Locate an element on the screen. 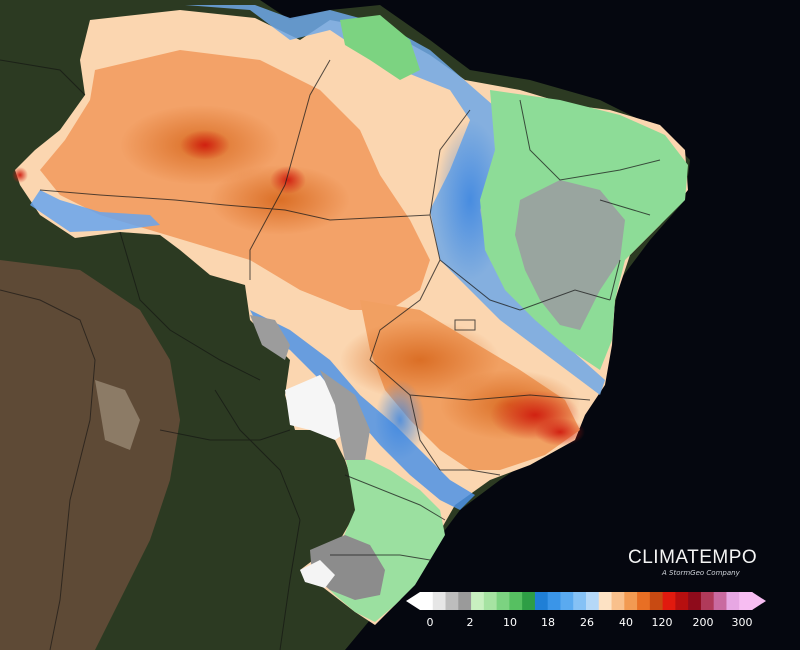  white-south-zone is located at coordinates (317, 574).